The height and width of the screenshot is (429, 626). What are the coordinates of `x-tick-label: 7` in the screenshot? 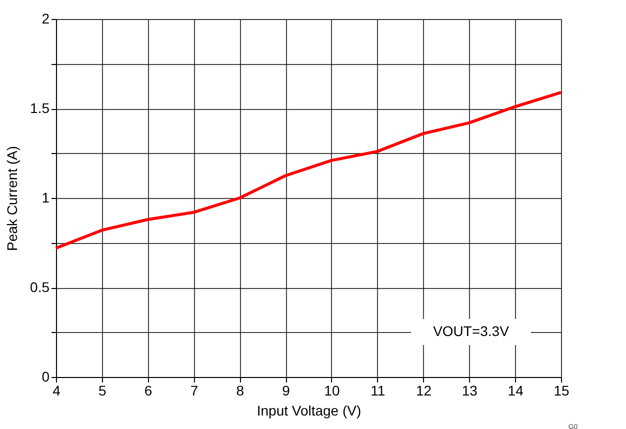 It's located at (194, 390).